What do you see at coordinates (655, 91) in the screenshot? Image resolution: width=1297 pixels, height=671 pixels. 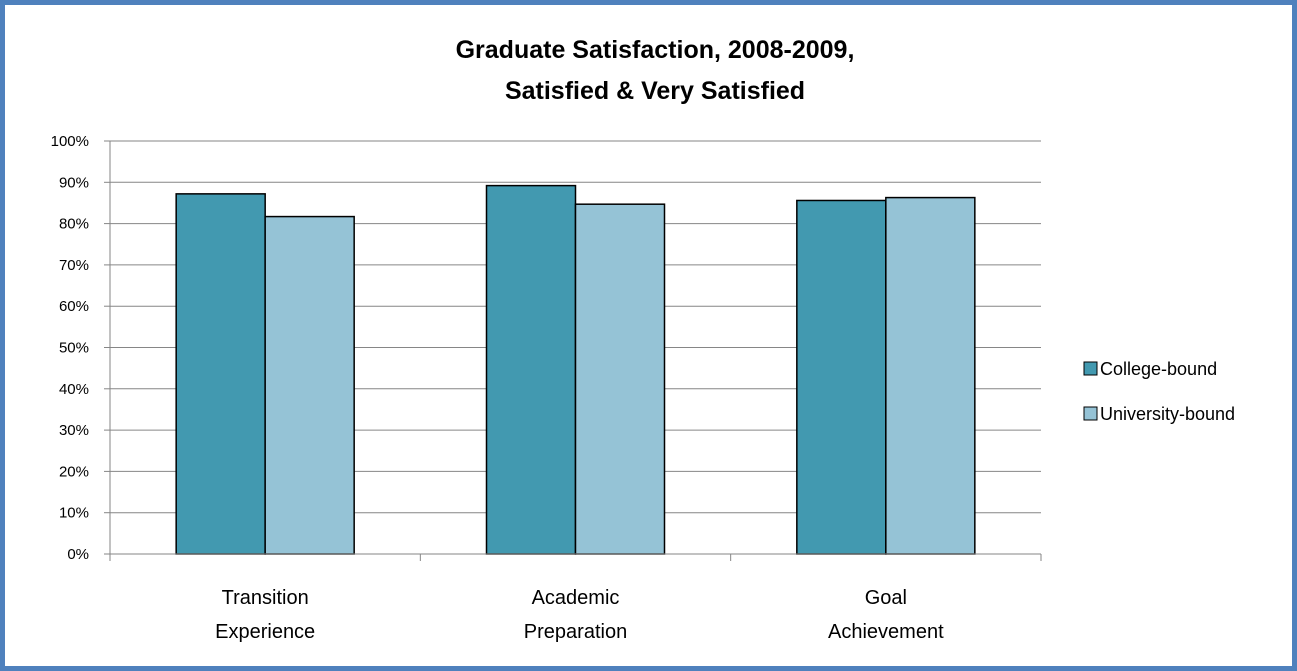 I see `chart-title-line-2: Satisfied & Very Satisfied` at bounding box center [655, 91].